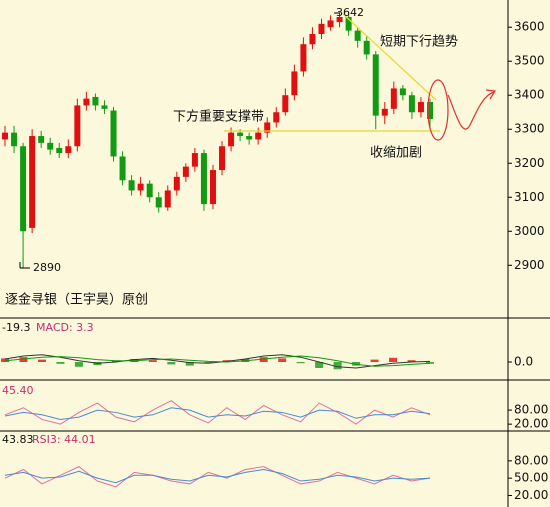  What do you see at coordinates (529, 129) in the screenshot?
I see `y-tick-label: 3300` at bounding box center [529, 129].